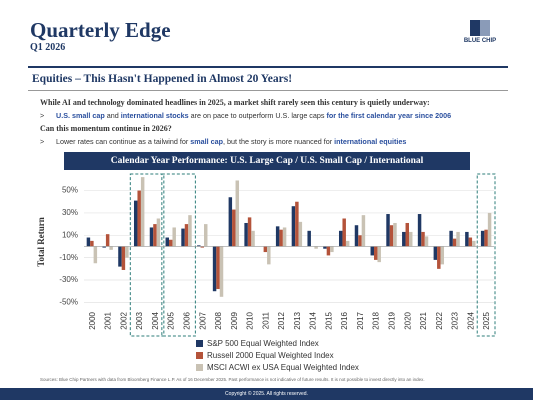 This screenshot has height=400, width=533. I want to click on text-segment: and, so click(112, 115).